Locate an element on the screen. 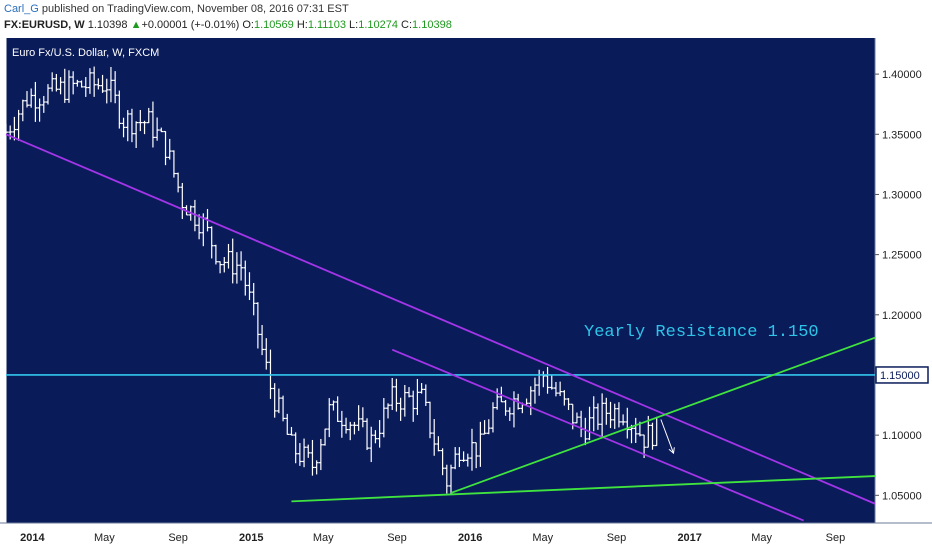 This screenshot has height=555, width=932. low-label: L: is located at coordinates (354, 25).